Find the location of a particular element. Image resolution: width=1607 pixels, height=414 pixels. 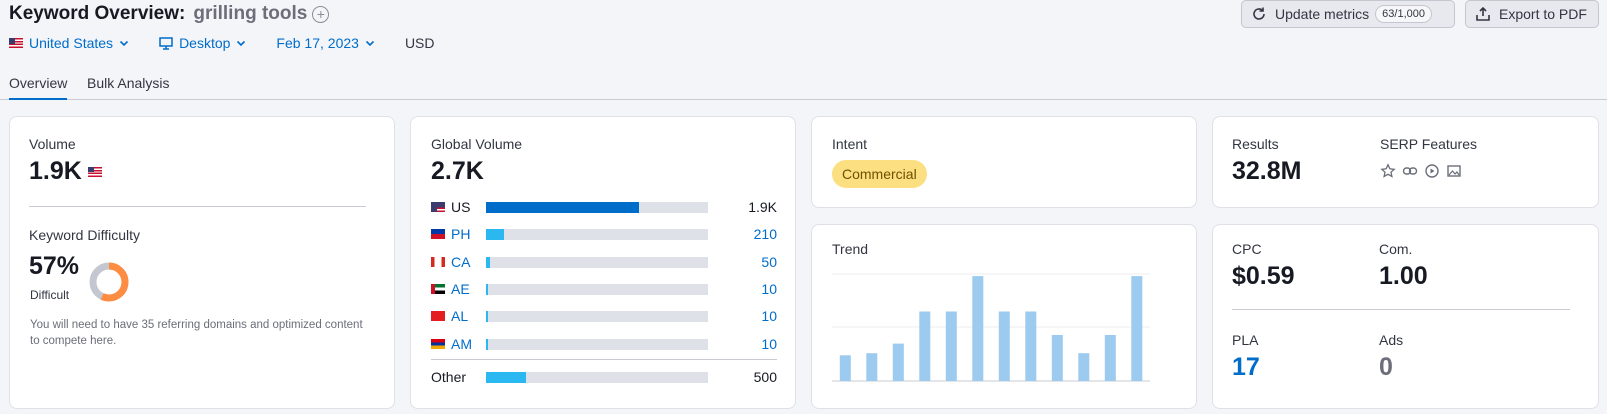

difficulty-donut-chart is located at coordinates (109, 282).